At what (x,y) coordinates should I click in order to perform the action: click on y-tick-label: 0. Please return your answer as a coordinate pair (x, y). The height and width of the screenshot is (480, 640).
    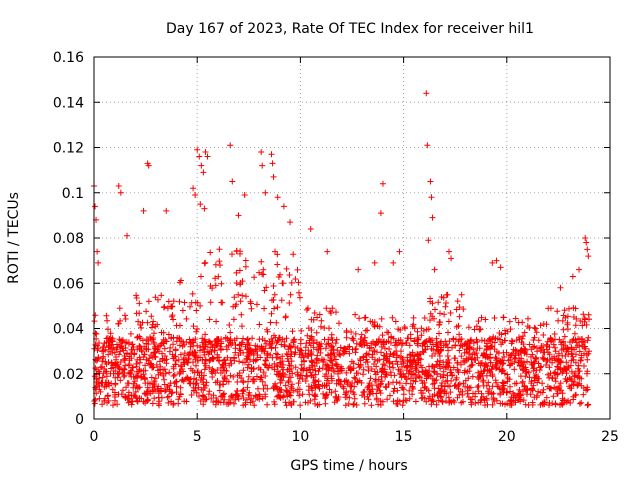
    Looking at the image, I should click on (79, 420).